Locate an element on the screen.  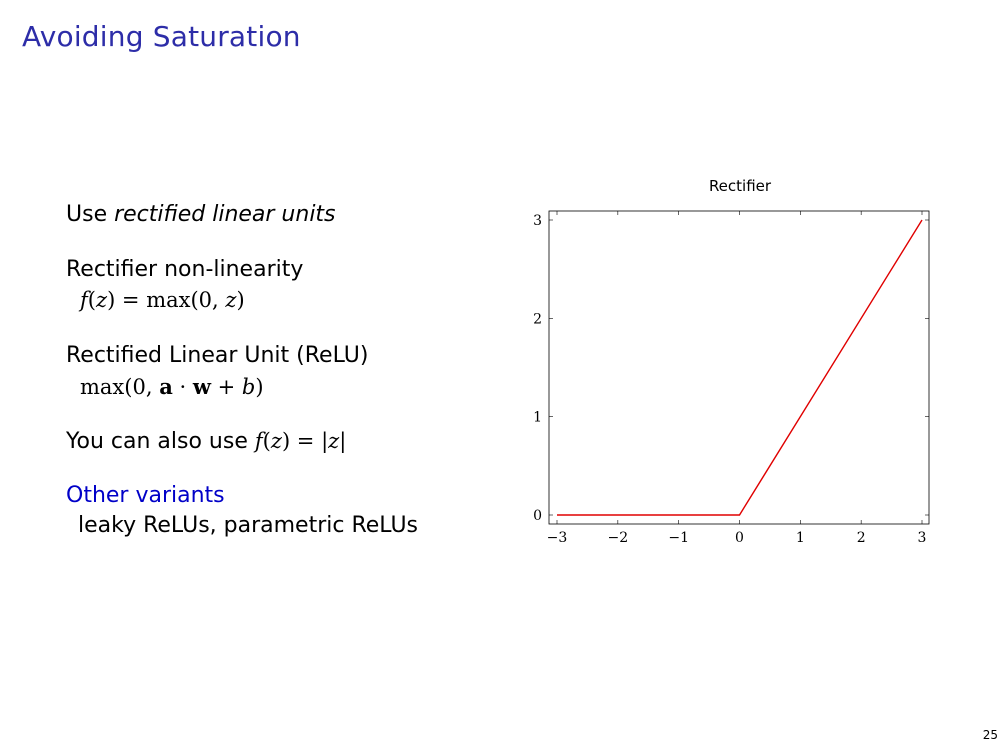
y-tick-label: 2 is located at coordinates (537, 319).